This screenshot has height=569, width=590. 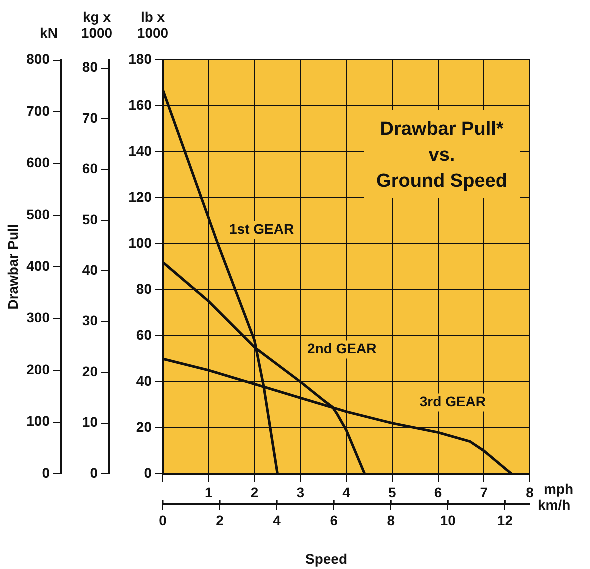 What do you see at coordinates (12, 267) in the screenshot?
I see `text: Drawbar Pull` at bounding box center [12, 267].